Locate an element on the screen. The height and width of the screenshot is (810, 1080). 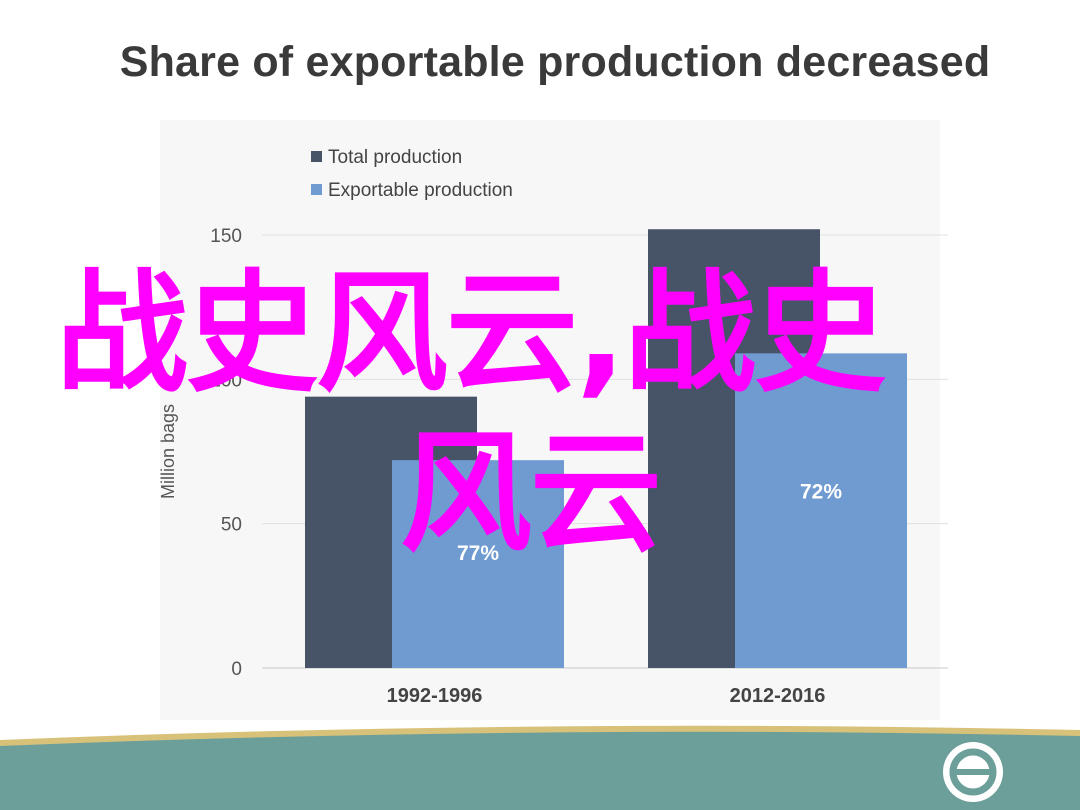
y-tick-label: 0 is located at coordinates (236, 669).